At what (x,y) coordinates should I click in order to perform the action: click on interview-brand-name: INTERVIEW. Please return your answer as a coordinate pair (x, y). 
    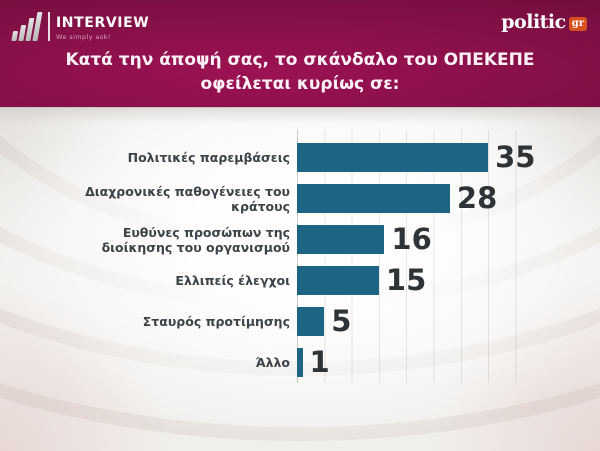
    Looking at the image, I should click on (103, 23).